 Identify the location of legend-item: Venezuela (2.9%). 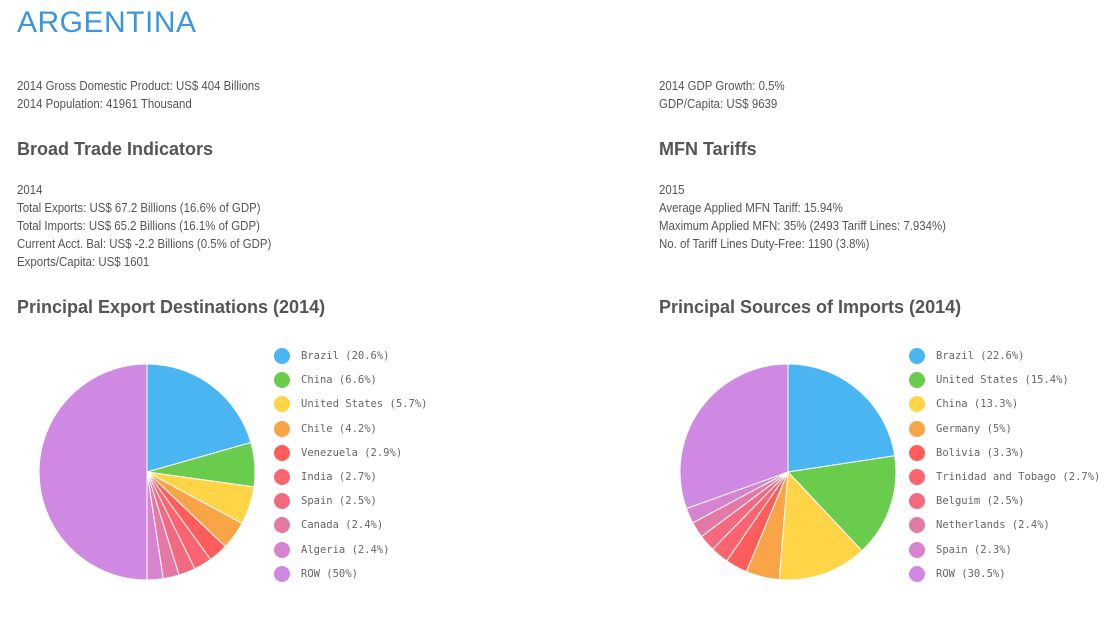
(350, 453).